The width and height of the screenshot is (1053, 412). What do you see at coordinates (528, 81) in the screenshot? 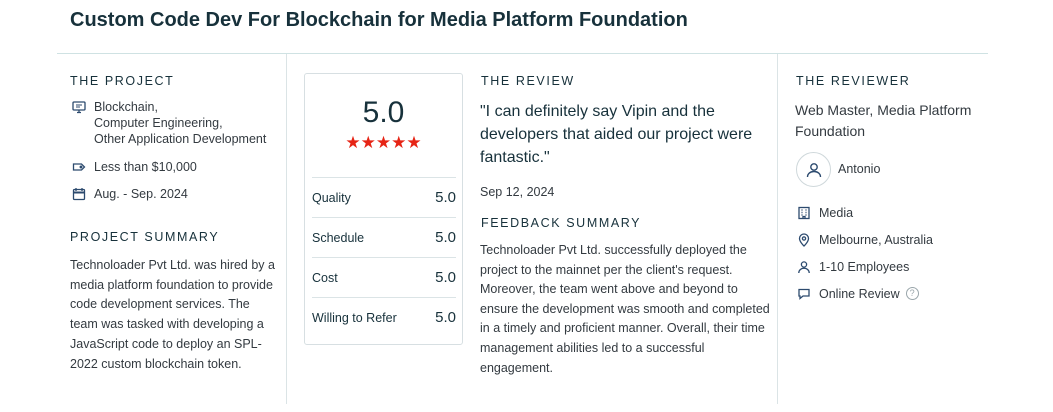
I see `review-section-label: THE REVIEW` at bounding box center [528, 81].